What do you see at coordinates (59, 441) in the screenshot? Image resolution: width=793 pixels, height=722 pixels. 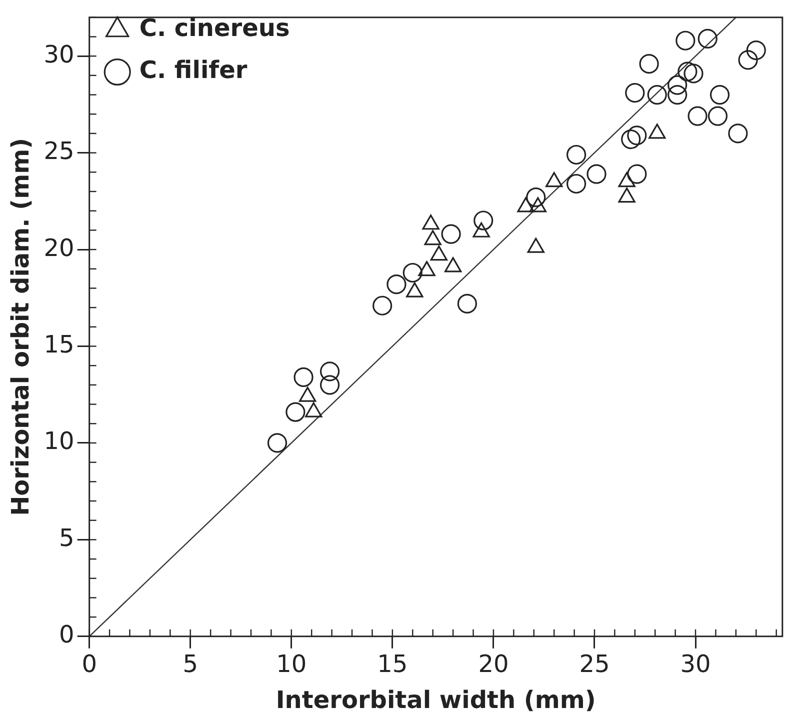 I see `y-tick-label: 10` at bounding box center [59, 441].